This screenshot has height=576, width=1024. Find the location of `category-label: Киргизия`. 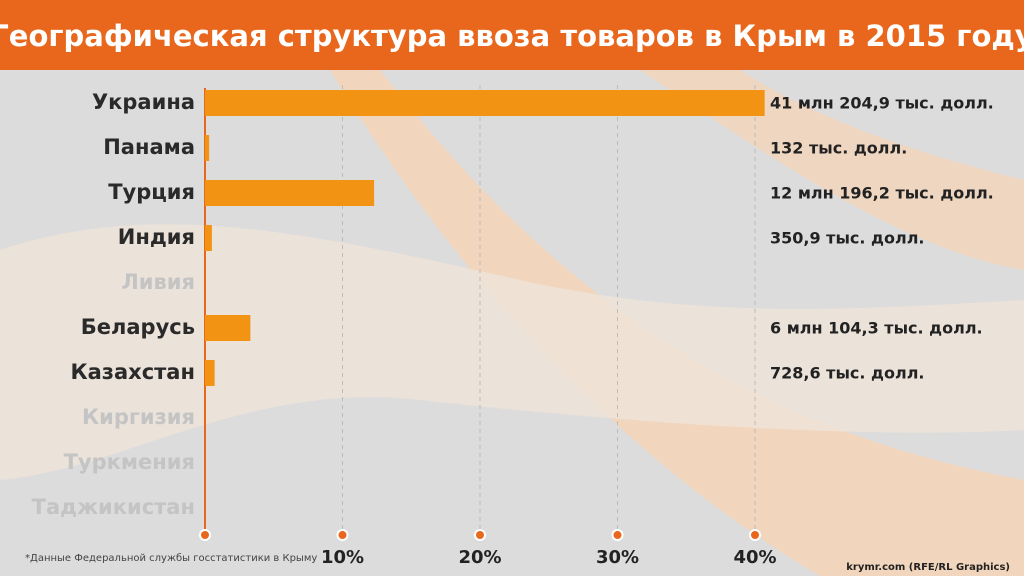

category-label: Киргизия is located at coordinates (138, 417).